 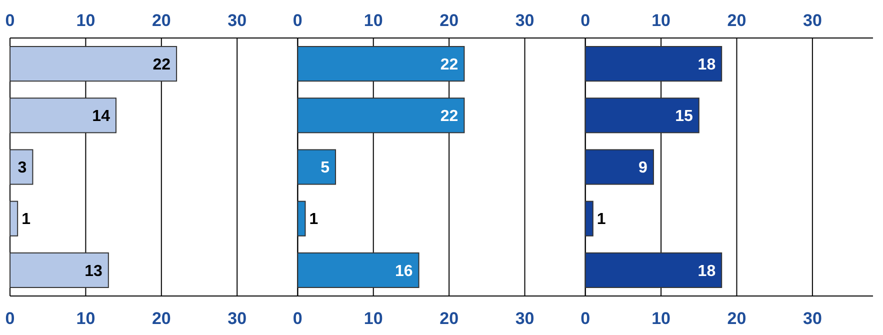 I want to click on data-label: 5, so click(x=325, y=168).